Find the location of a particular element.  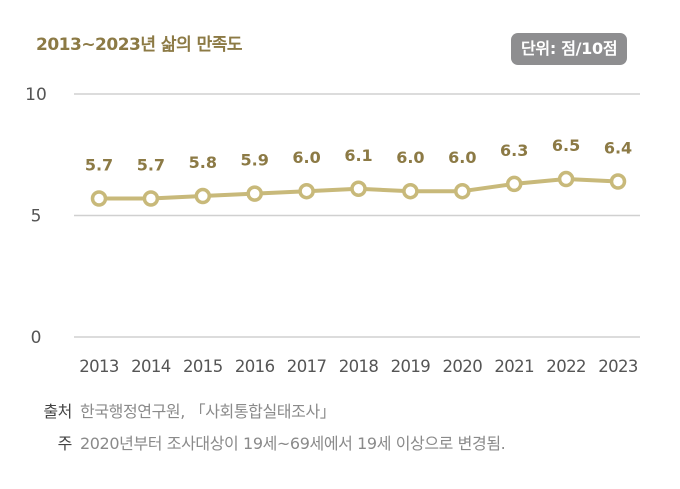

x-tick-label: 2015 is located at coordinates (203, 366).